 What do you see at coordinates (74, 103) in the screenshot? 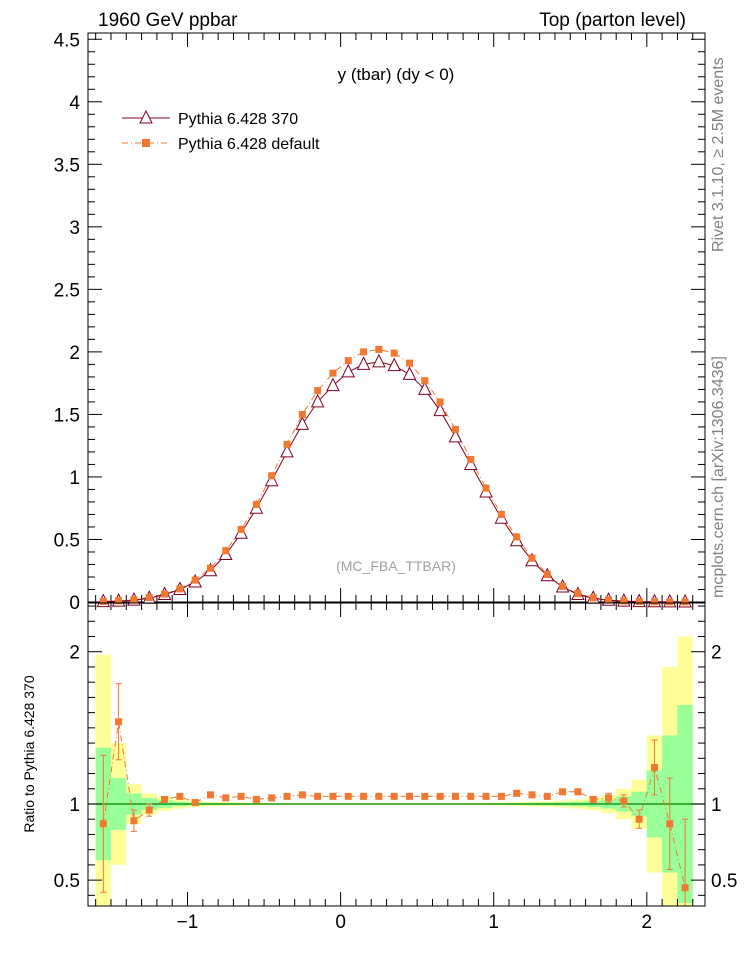
I see `main-y-tick-label: 4` at bounding box center [74, 103].